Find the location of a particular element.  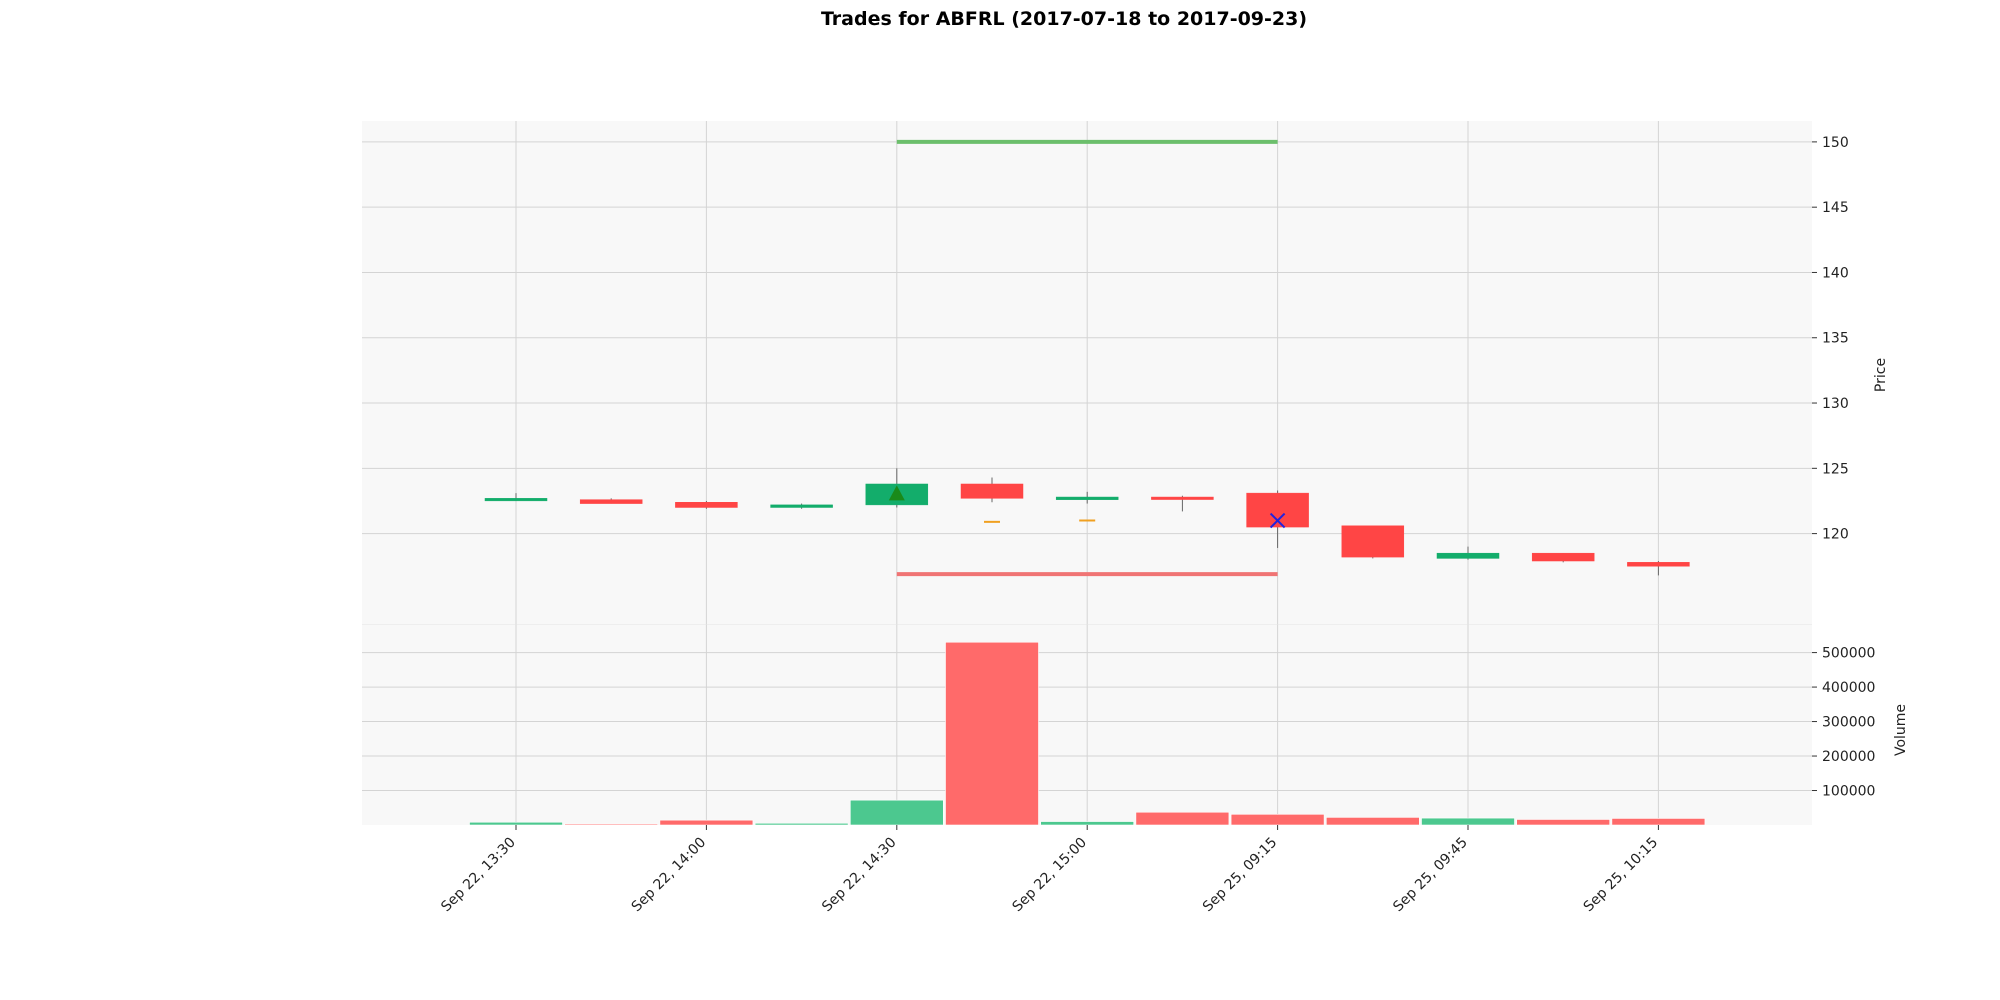

x-tick-label: Sep 25, 09:15 is located at coordinates (1240, 875).